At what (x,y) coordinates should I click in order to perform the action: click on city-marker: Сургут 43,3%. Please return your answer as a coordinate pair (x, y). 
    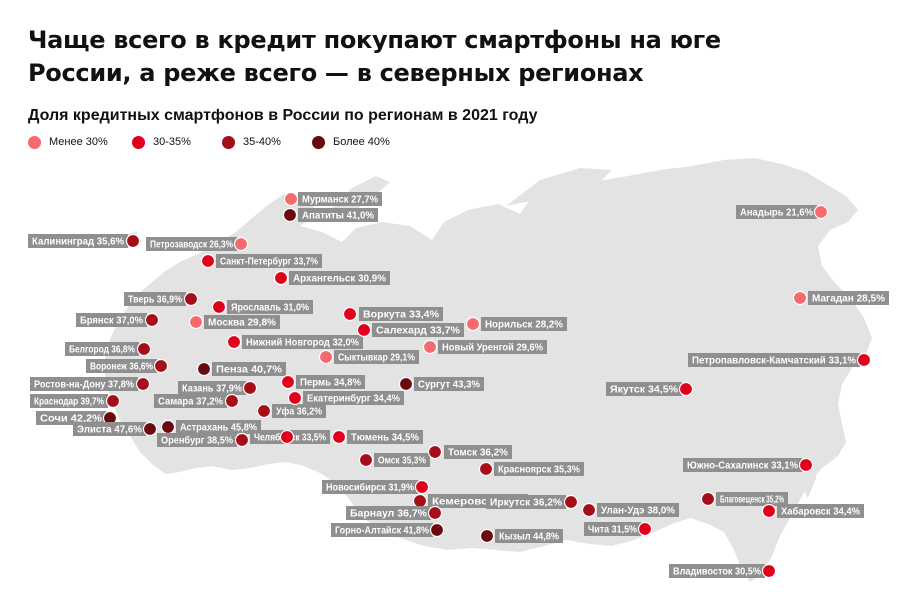
    Looking at the image, I should click on (441, 384).